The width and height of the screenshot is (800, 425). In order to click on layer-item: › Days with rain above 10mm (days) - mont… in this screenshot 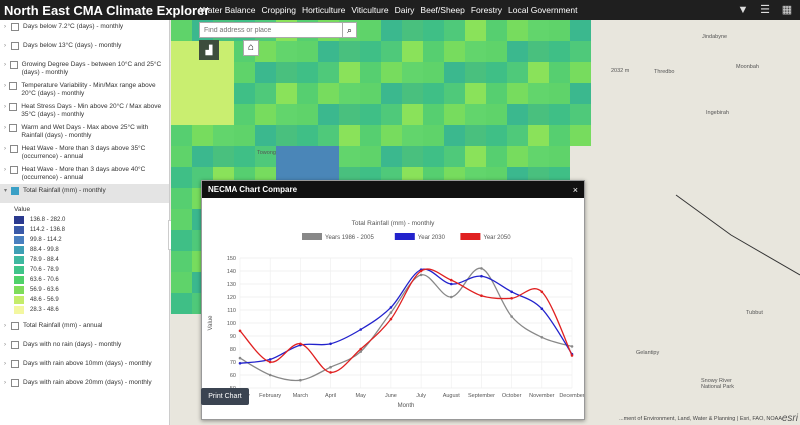, I will do `click(84, 366)`.